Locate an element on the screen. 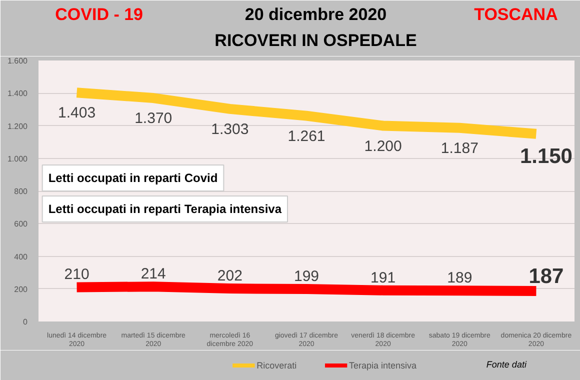  data-label: 1.187 is located at coordinates (459, 148).